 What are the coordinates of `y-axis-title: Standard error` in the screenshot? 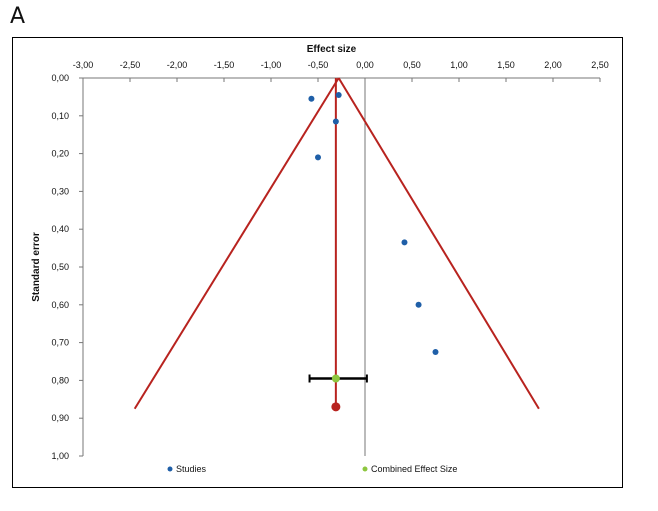 It's located at (36, 267).